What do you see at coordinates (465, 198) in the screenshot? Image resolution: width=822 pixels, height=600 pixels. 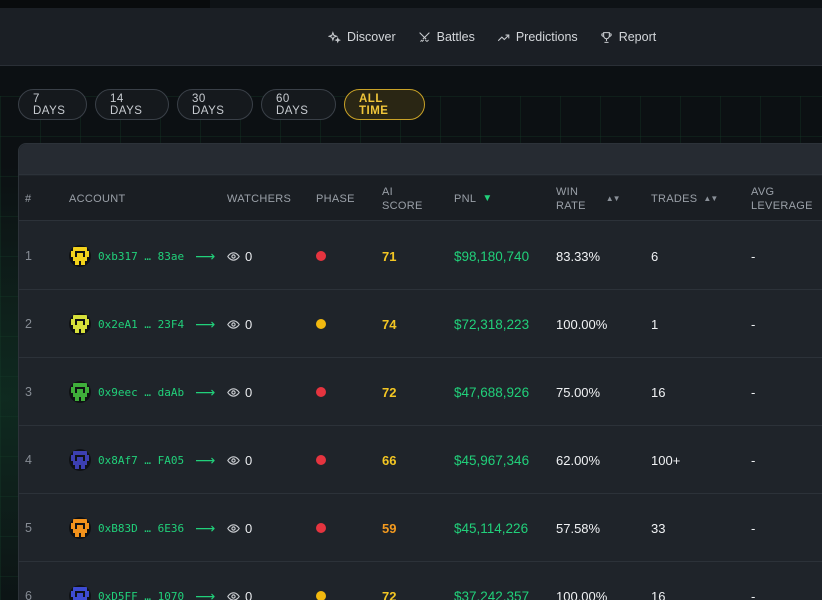 I see `col-pnl-label: PNL` at bounding box center [465, 198].